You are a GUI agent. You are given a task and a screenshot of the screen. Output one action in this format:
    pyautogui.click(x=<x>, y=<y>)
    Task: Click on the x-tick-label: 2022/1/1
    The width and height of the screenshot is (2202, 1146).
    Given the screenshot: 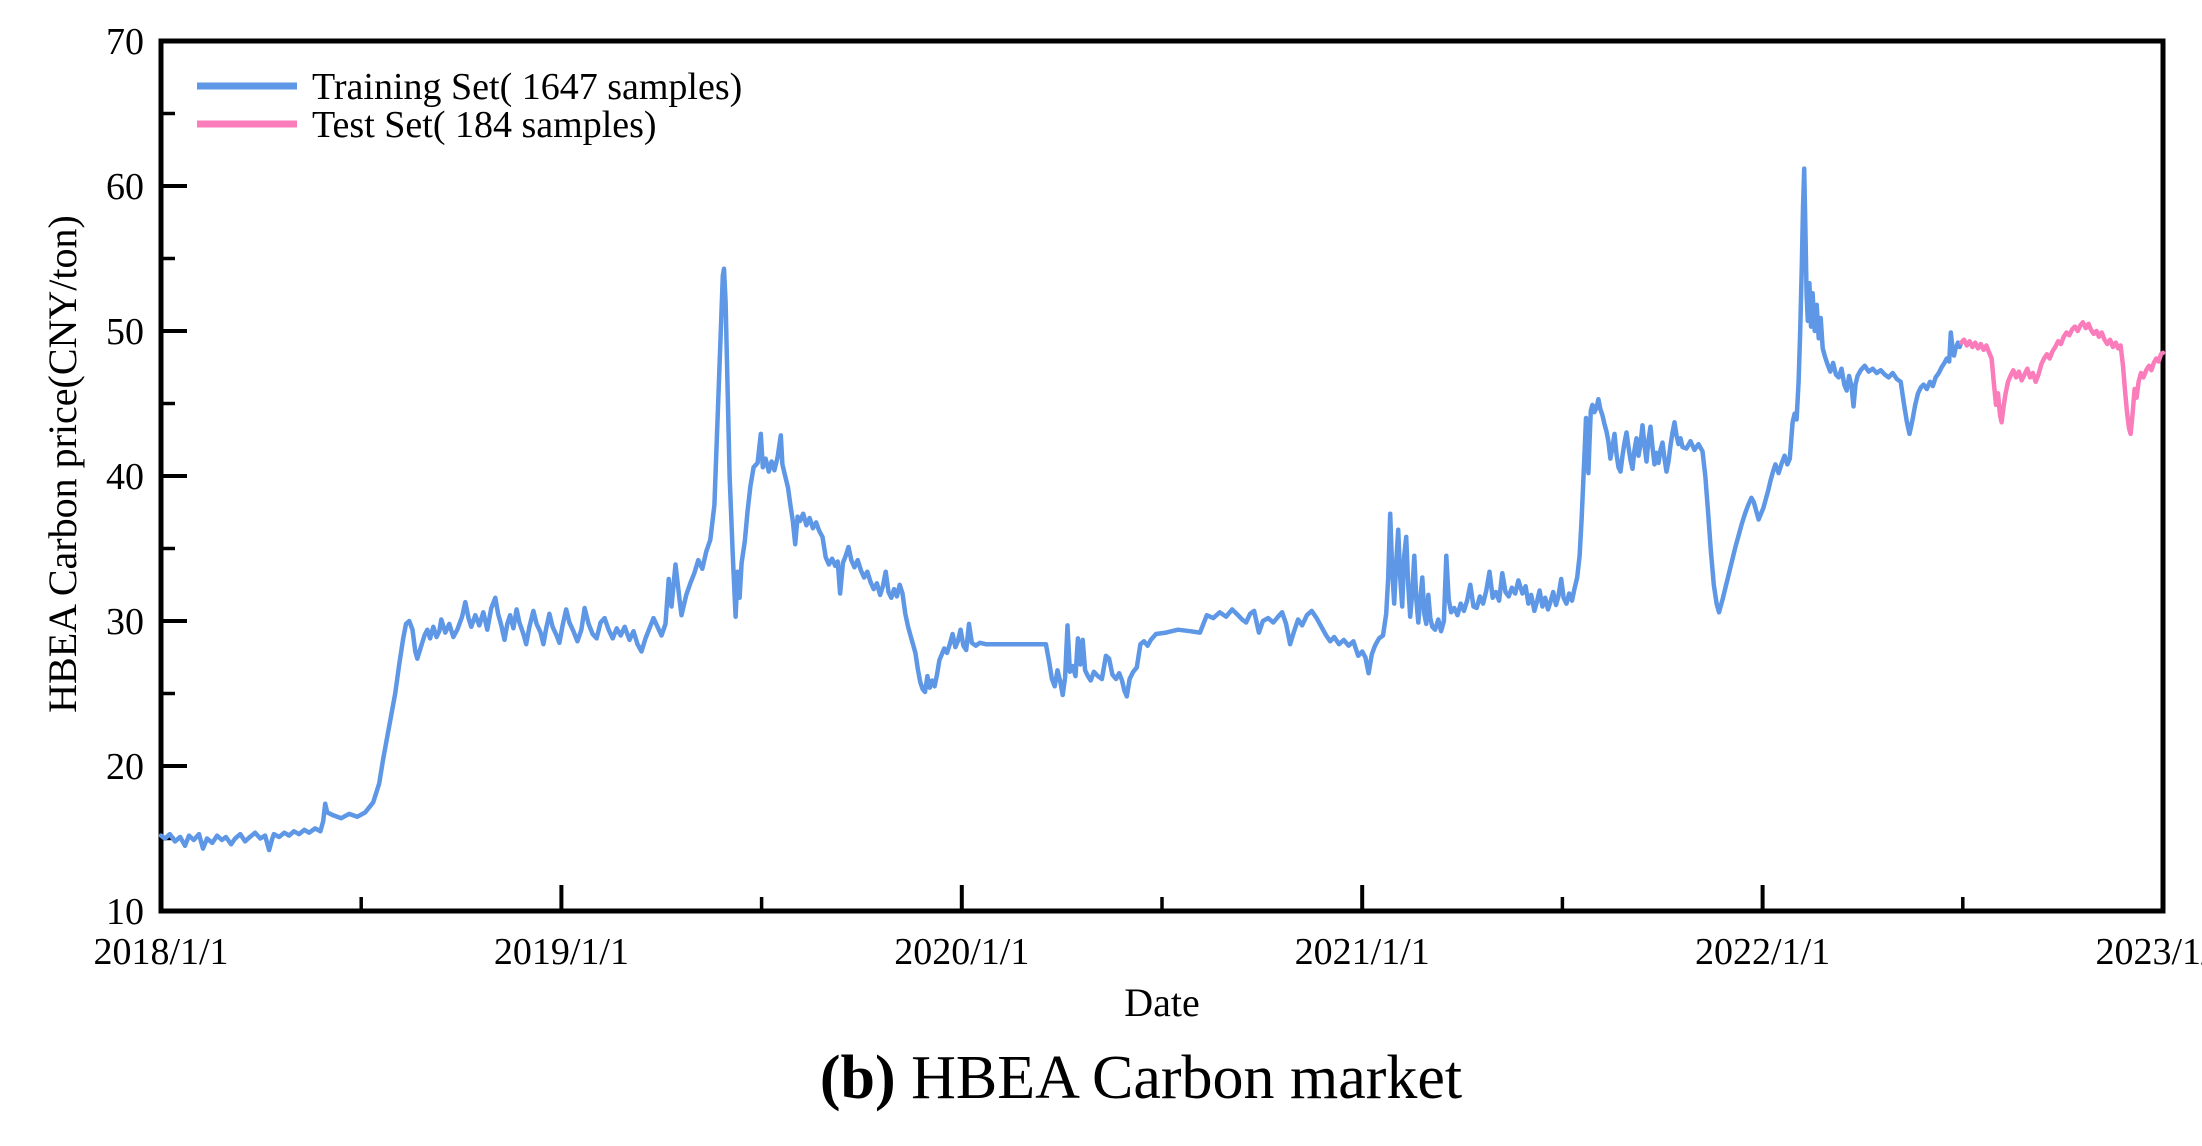 What is the action you would take?
    pyautogui.click(x=1762, y=952)
    